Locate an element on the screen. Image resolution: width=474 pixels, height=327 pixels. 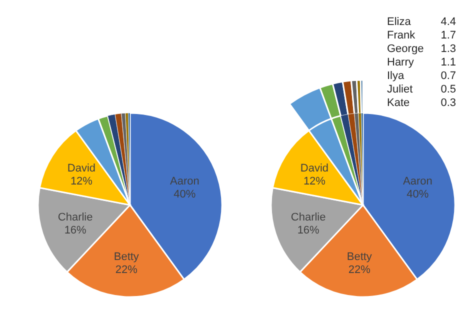
text: Ilya is located at coordinates (396, 76).